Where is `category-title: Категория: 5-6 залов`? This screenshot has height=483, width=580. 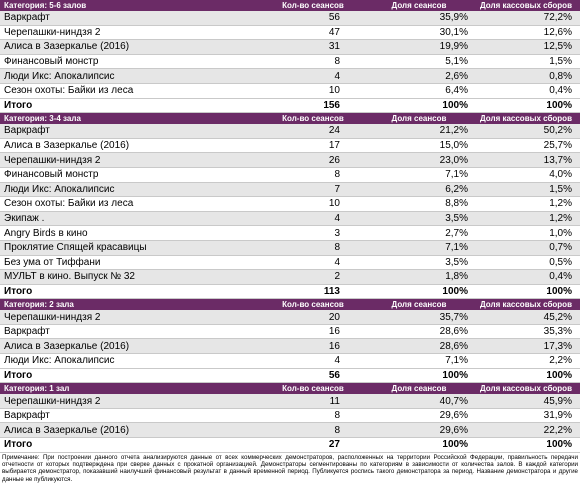
category-title: Категория: 5-6 залов is located at coordinates (130, 5).